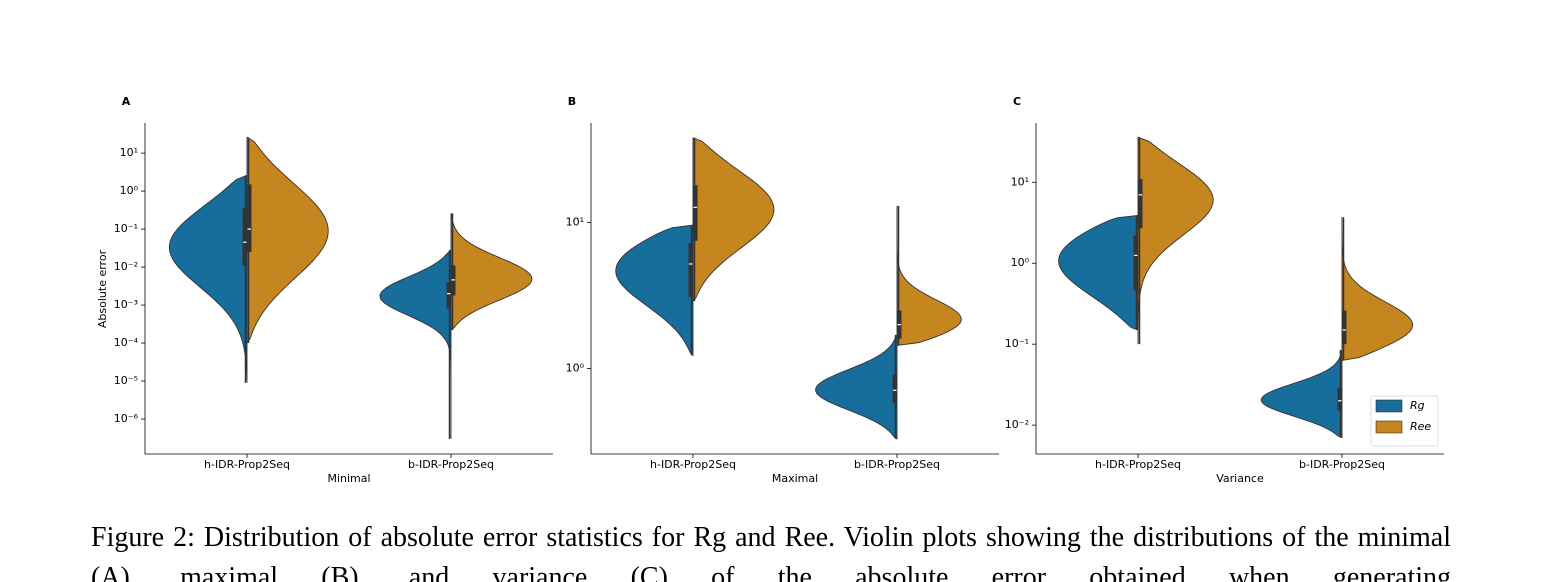  I want to click on panel-label: B, so click(572, 101).